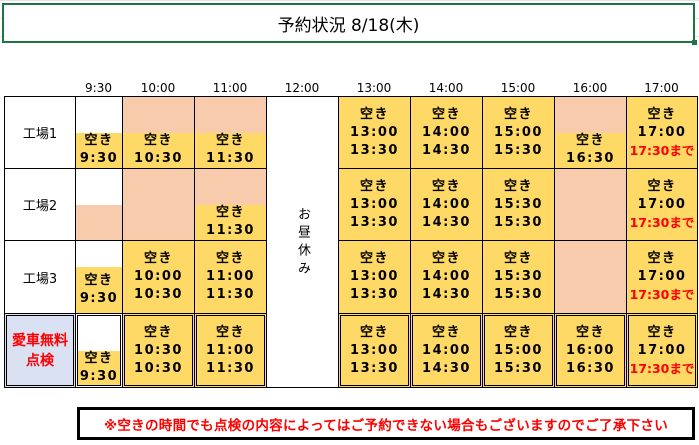 Image resolution: width=699 pixels, height=445 pixels. What do you see at coordinates (230, 150) in the screenshot?
I see `available-portion: 空き 11:30` at bounding box center [230, 150].